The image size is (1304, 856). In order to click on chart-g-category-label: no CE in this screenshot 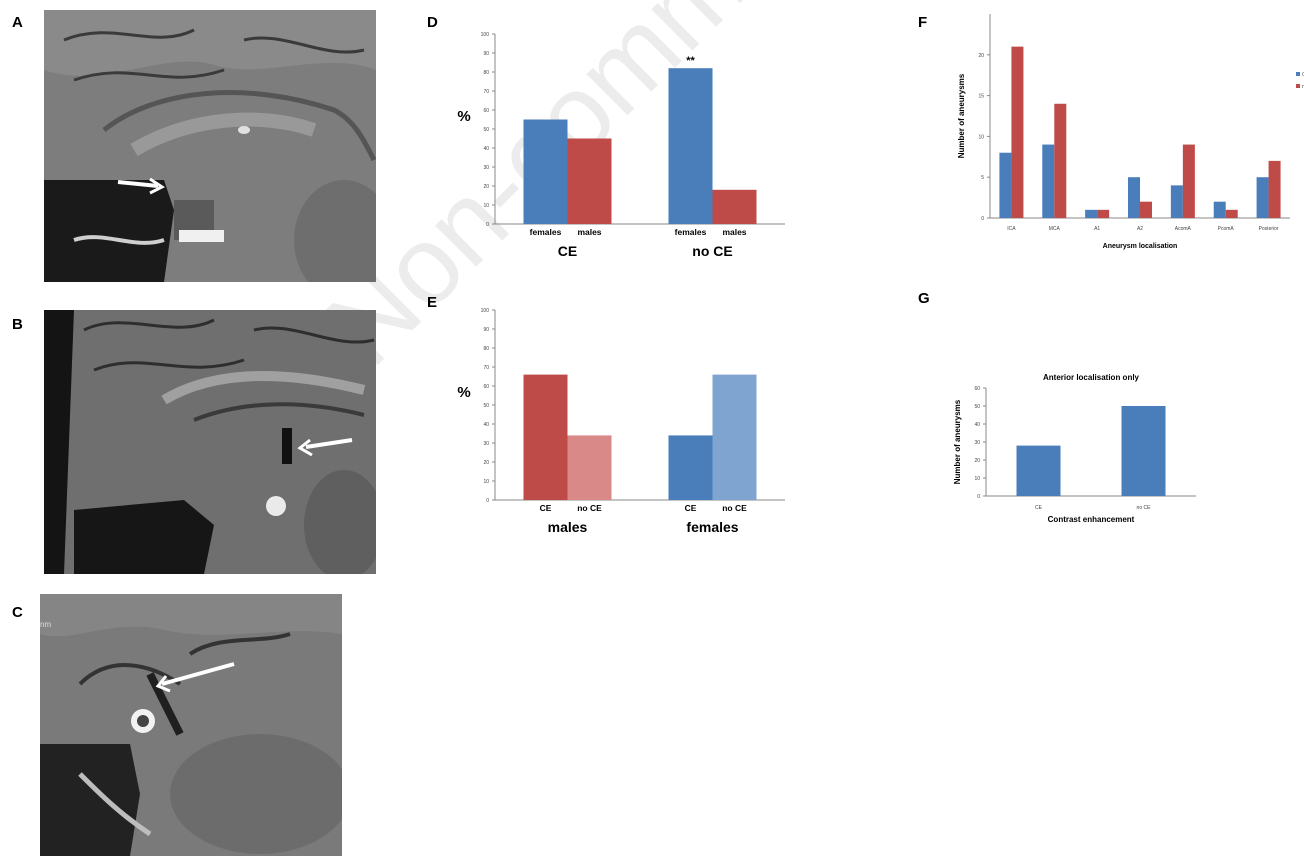, I will do `click(1144, 508)`.